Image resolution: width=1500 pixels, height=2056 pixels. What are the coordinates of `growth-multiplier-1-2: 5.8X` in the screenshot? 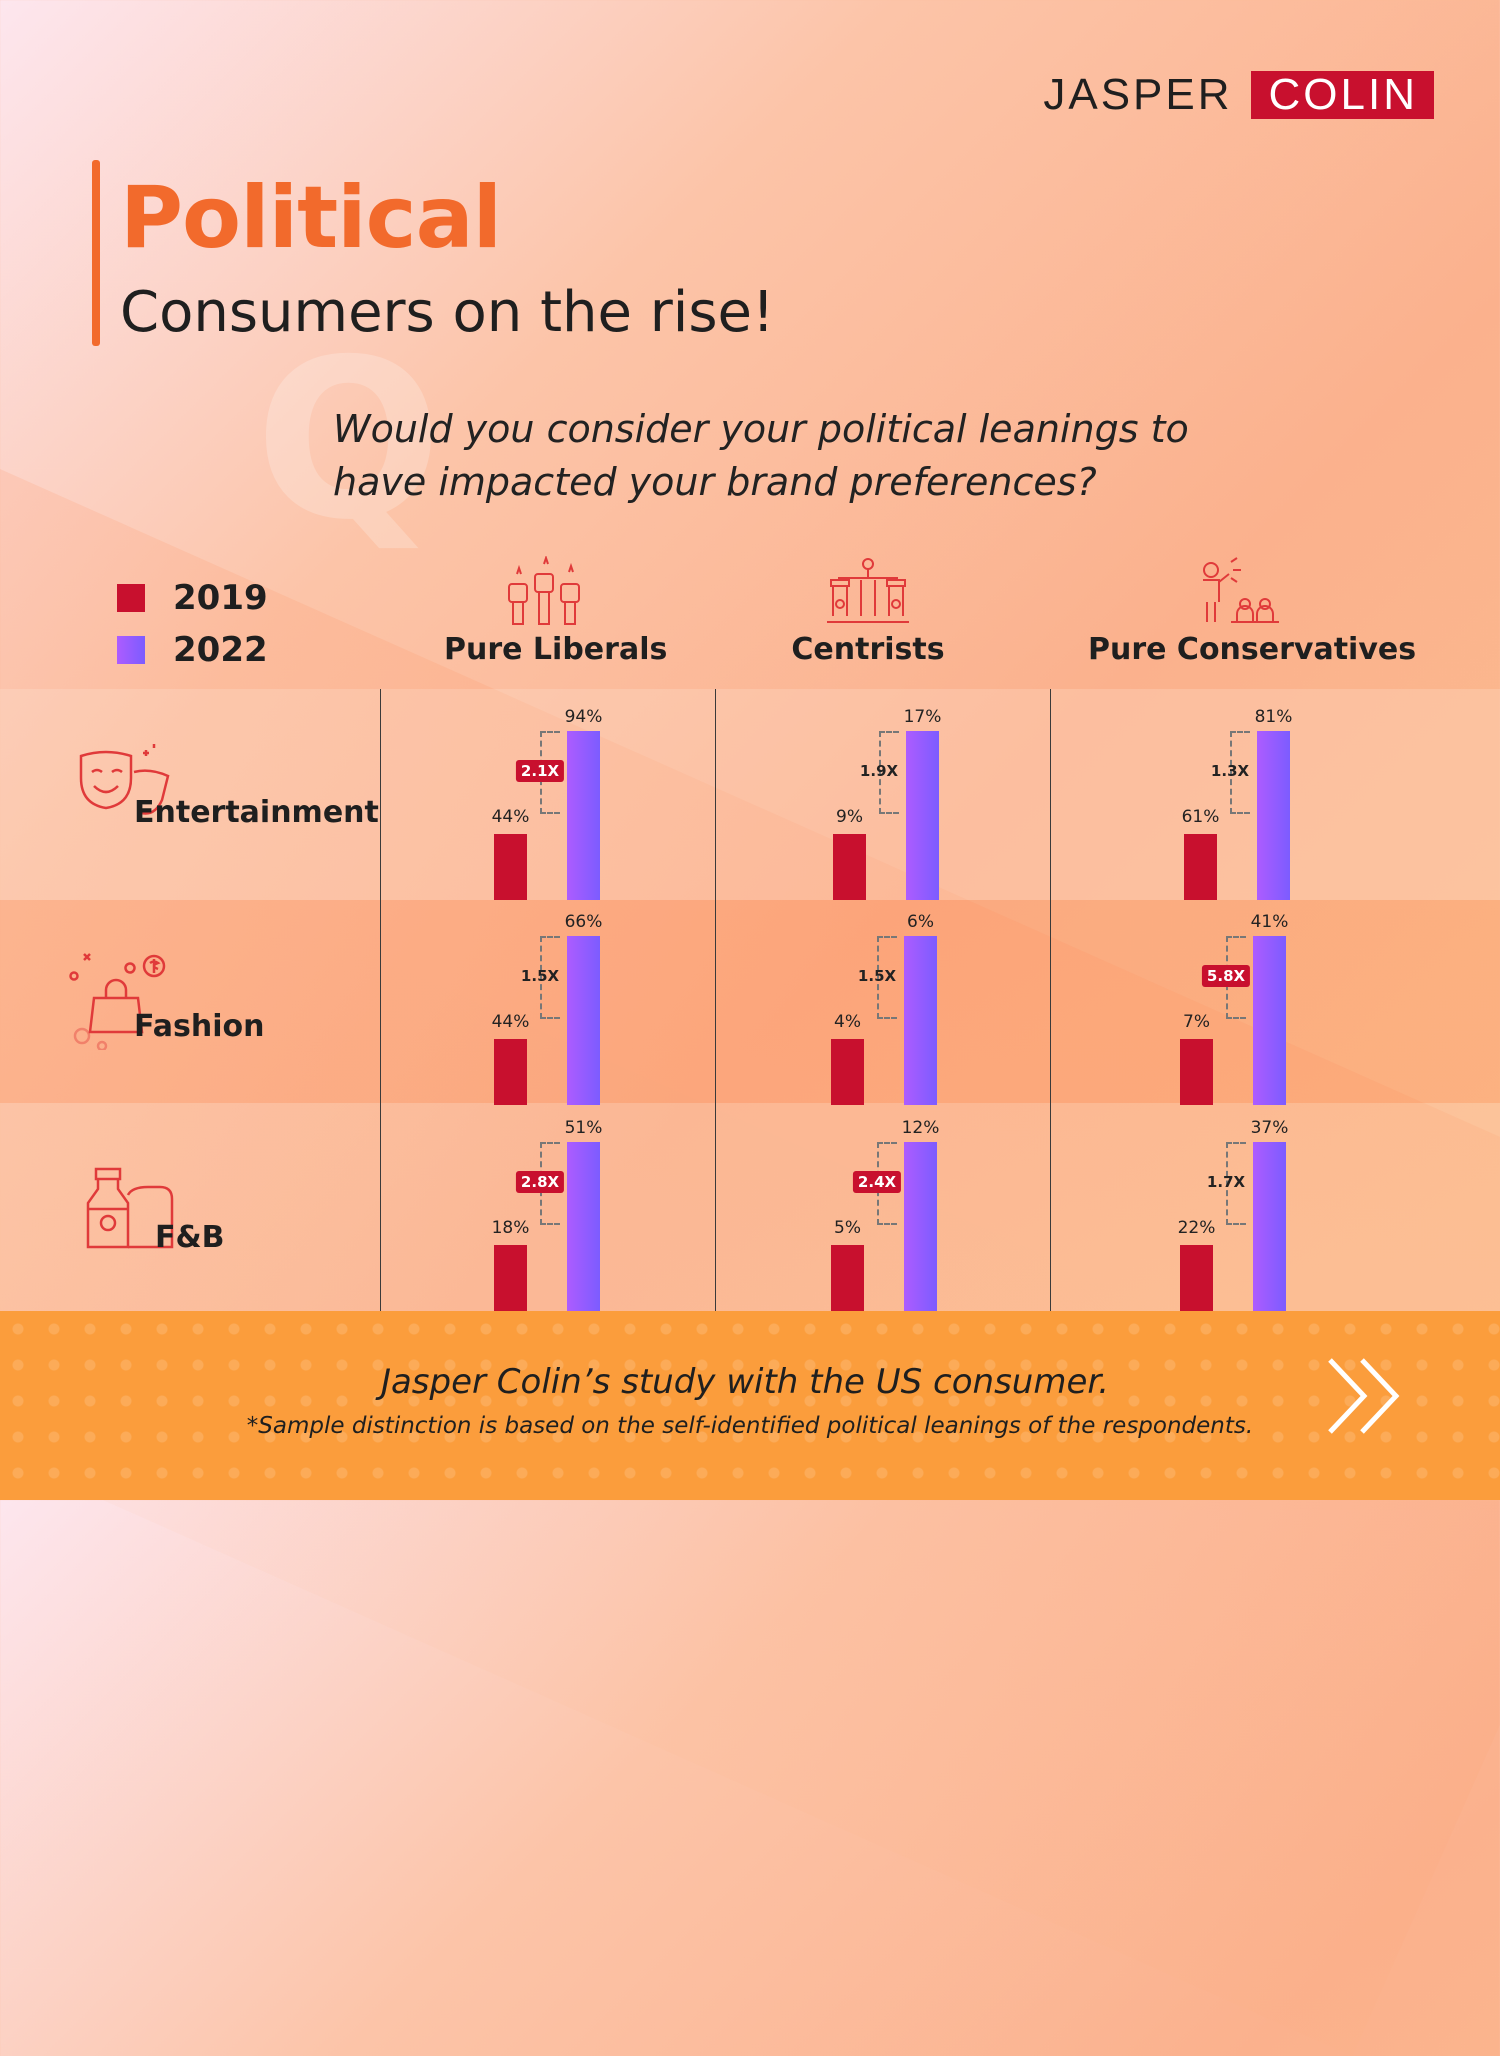 It's located at (1226, 975).